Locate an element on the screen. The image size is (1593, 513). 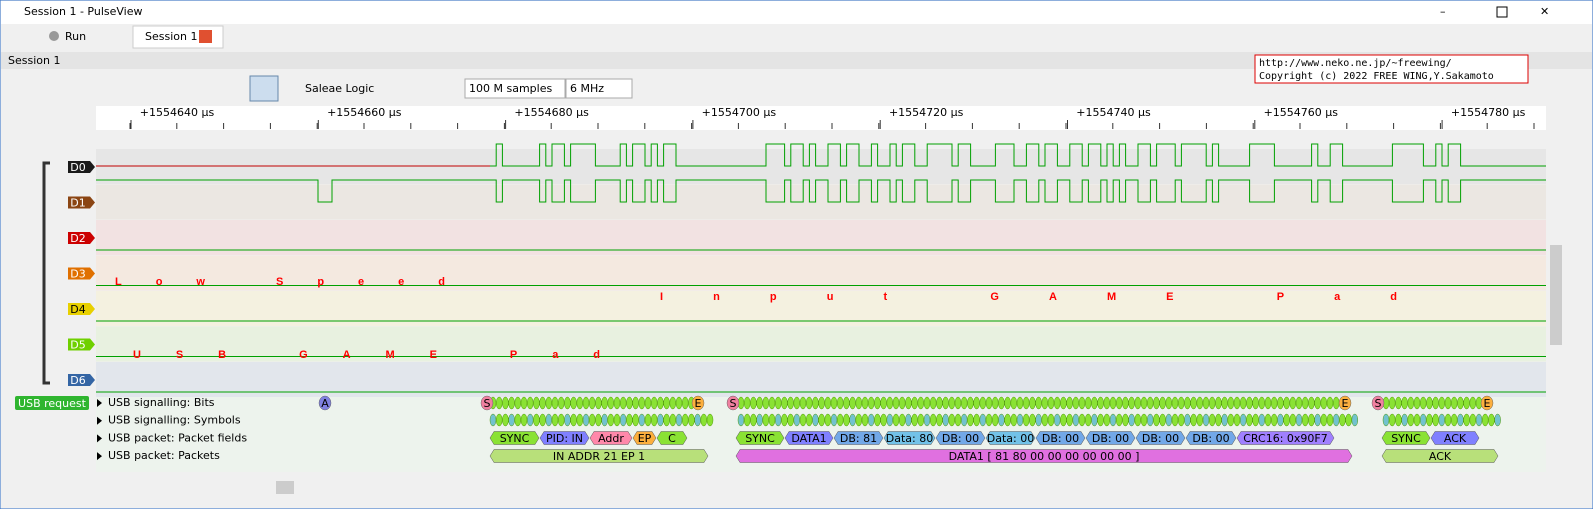
samples-box is located at coordinates (515, 88).